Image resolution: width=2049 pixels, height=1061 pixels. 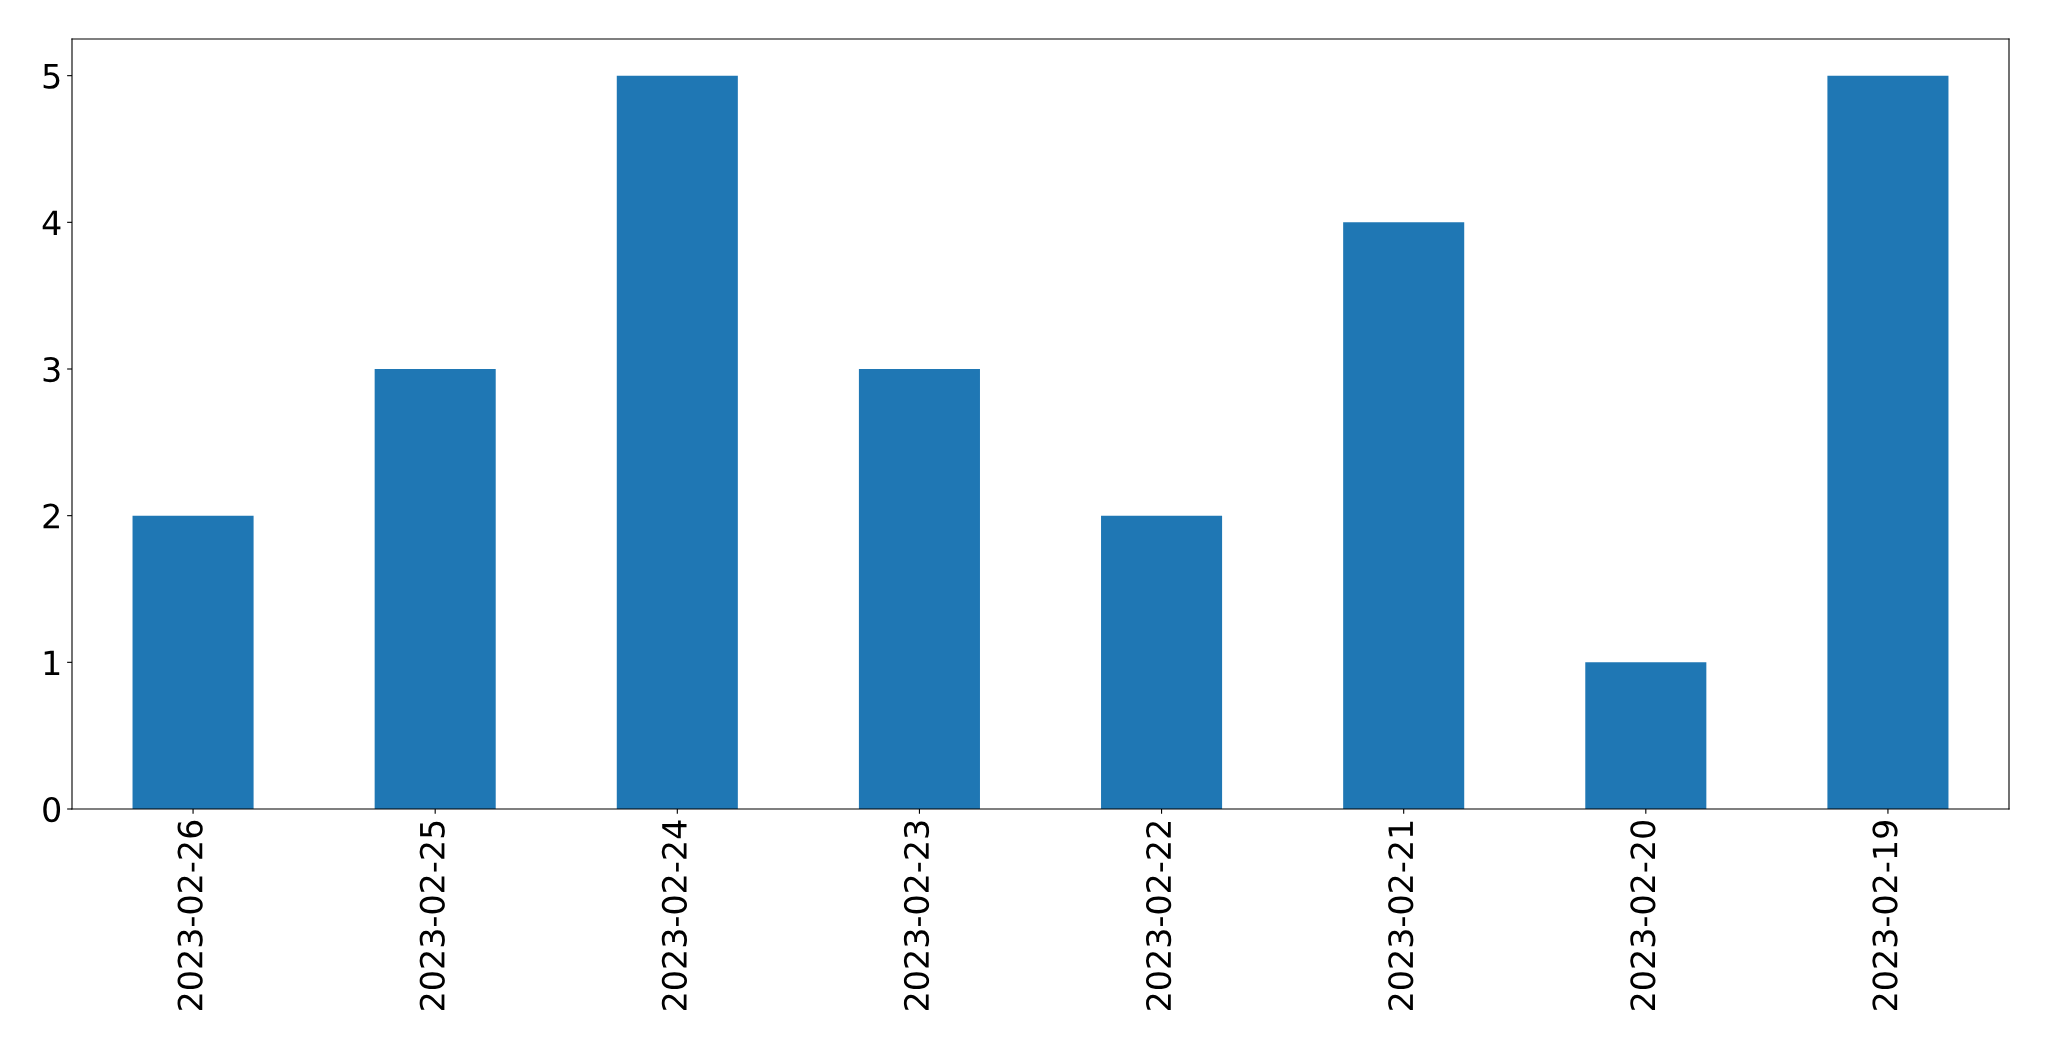 What do you see at coordinates (916, 915) in the screenshot?
I see `x-tick-label: 2023-02-23` at bounding box center [916, 915].